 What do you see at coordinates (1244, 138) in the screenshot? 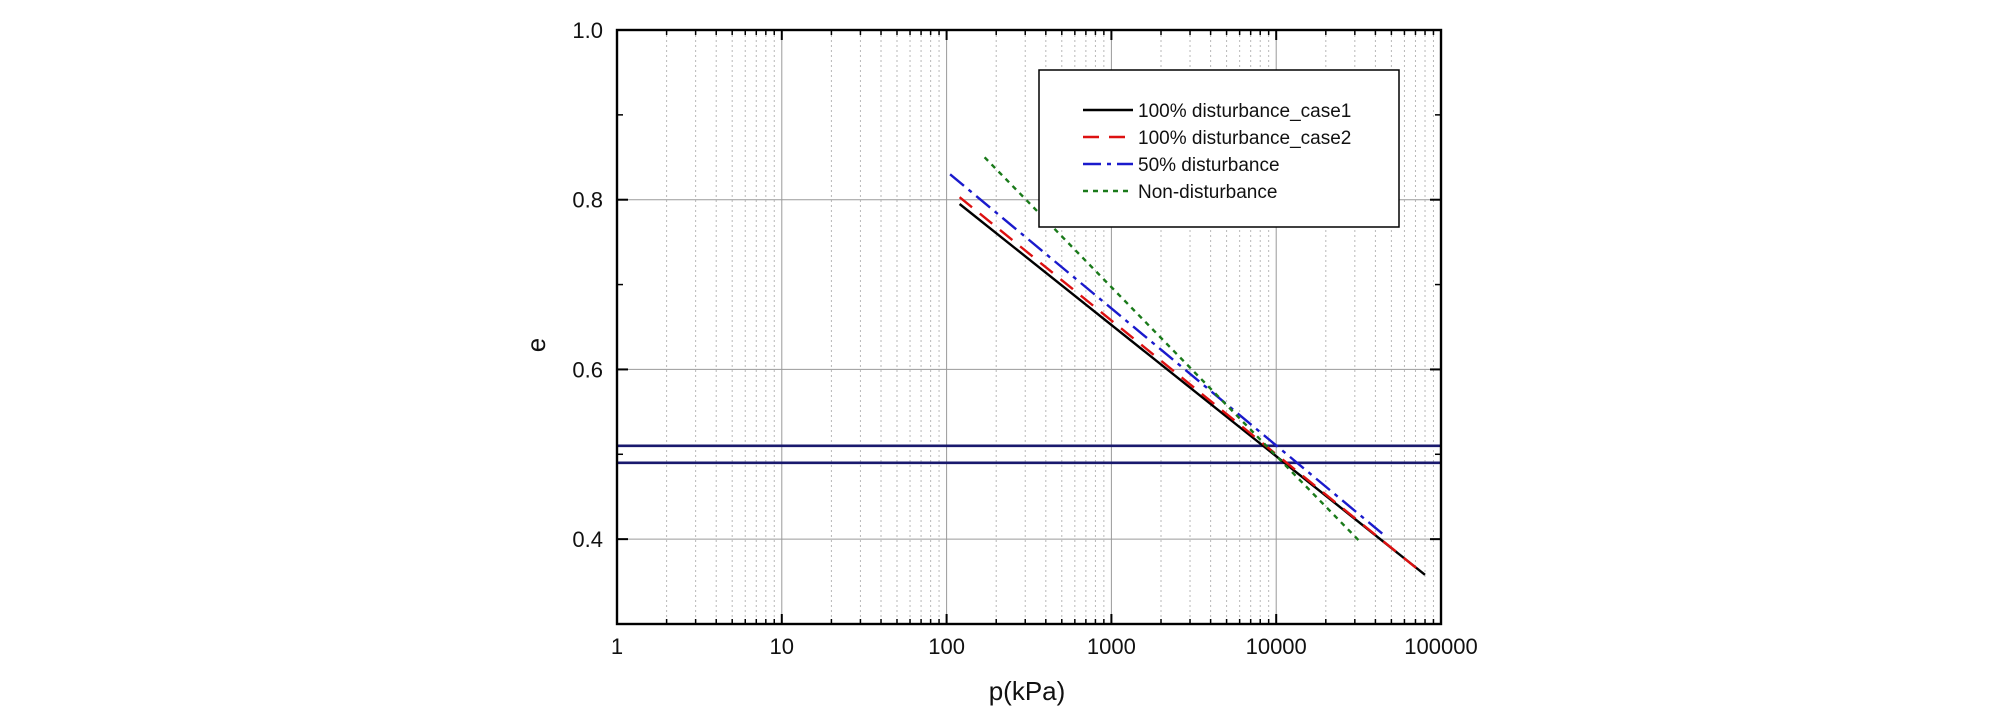
I see `legend-label-2: 100% disturbance_case2` at bounding box center [1244, 138].